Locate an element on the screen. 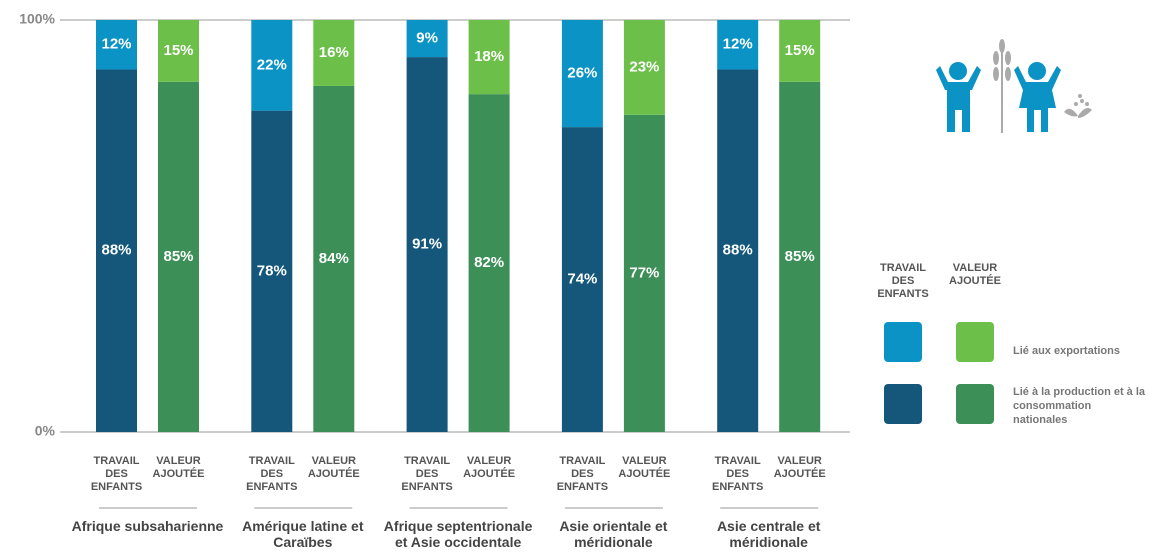 The height and width of the screenshot is (559, 1149). data-label: 91% is located at coordinates (427, 244).